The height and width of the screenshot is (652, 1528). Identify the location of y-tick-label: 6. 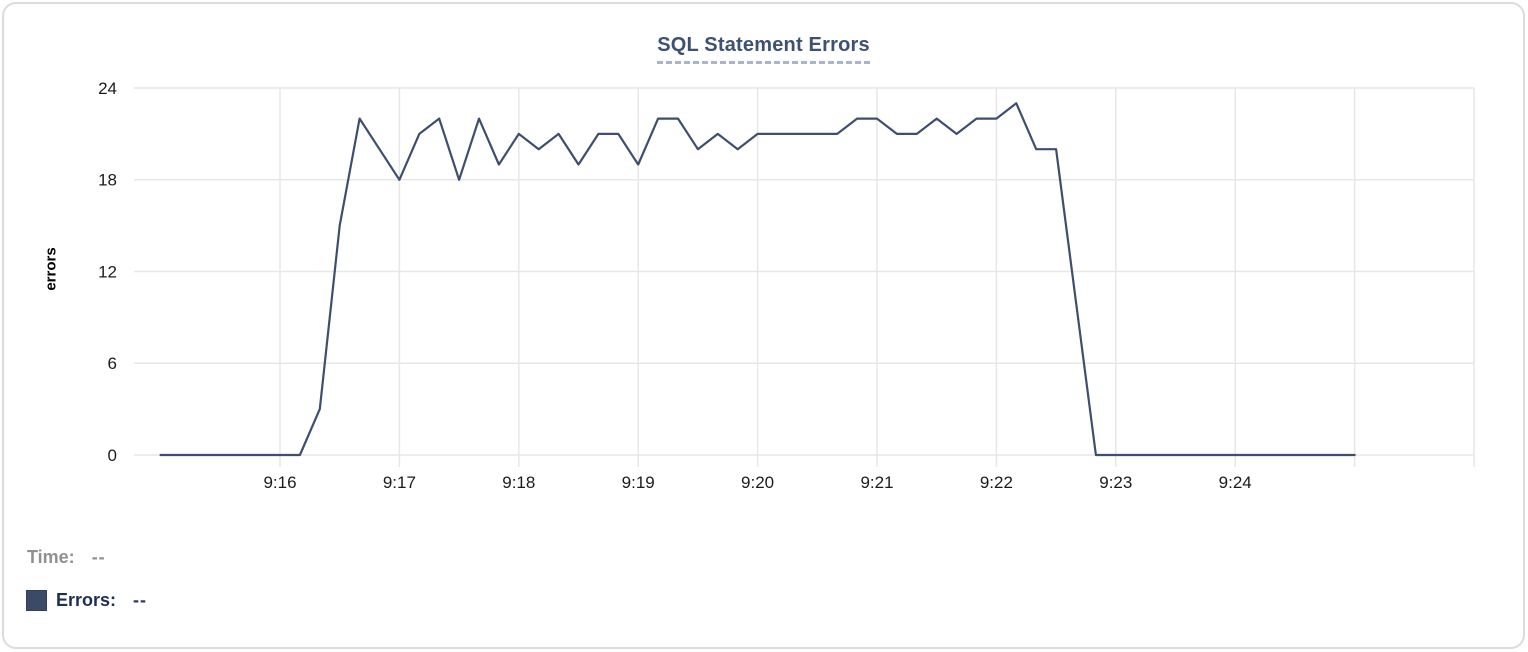
(112, 363).